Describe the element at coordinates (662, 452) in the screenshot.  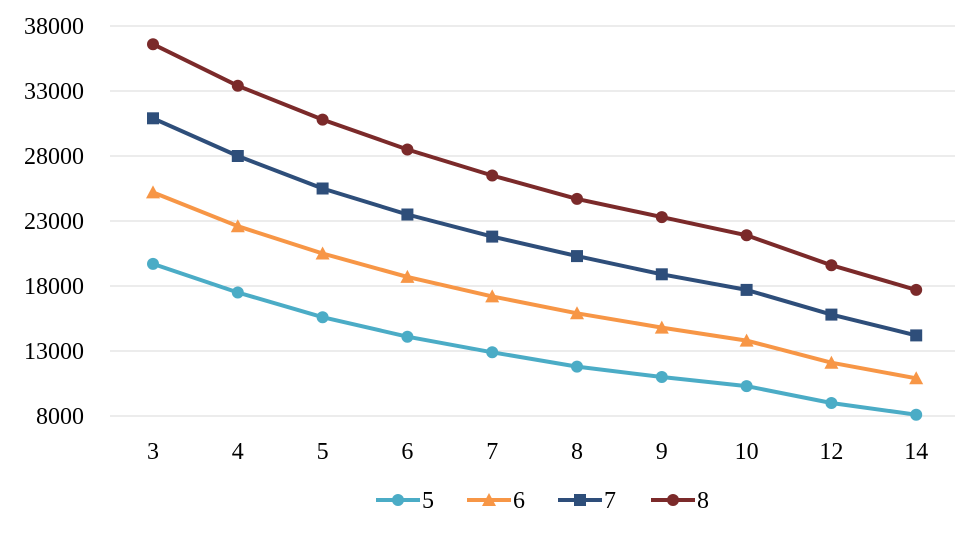
I see `x-tick-label: 9` at that location.